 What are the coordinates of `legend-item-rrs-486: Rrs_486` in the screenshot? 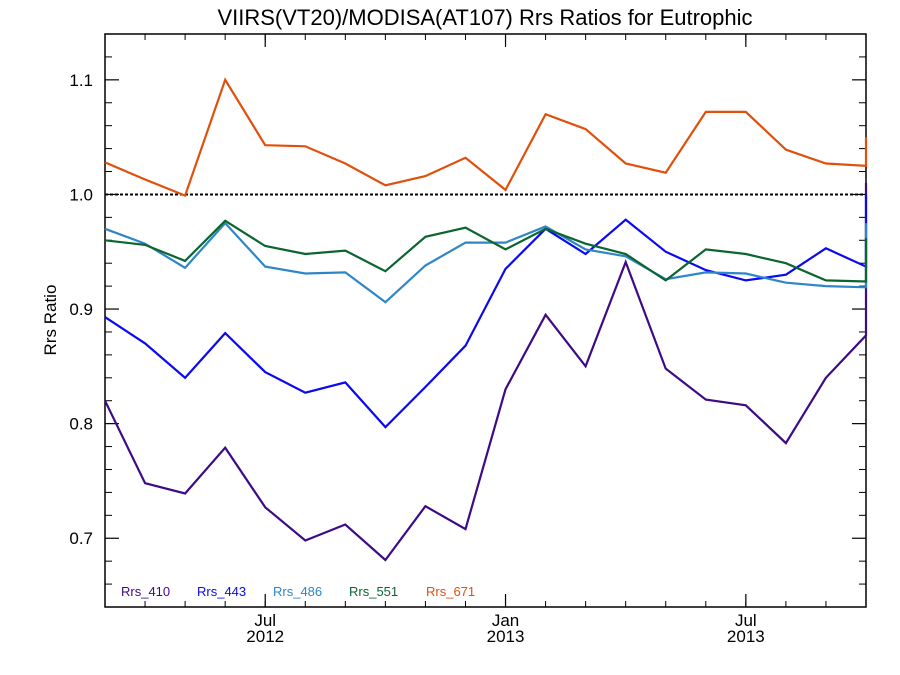 It's located at (297, 591).